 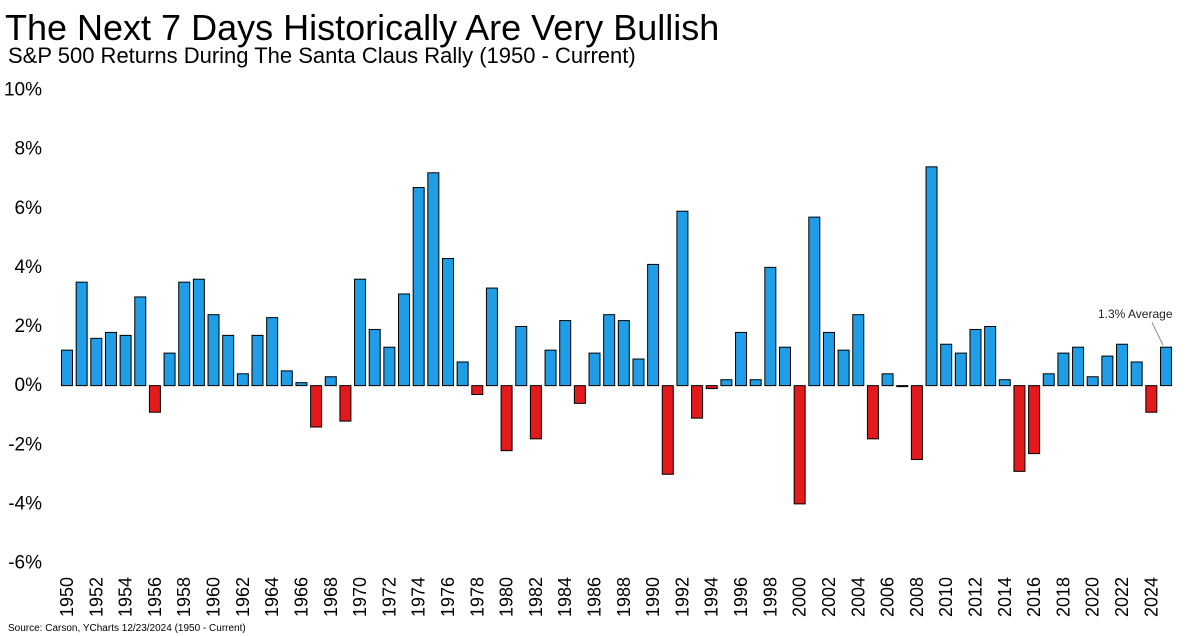 What do you see at coordinates (1063, 597) in the screenshot?
I see `x-tick-label: 2018` at bounding box center [1063, 597].